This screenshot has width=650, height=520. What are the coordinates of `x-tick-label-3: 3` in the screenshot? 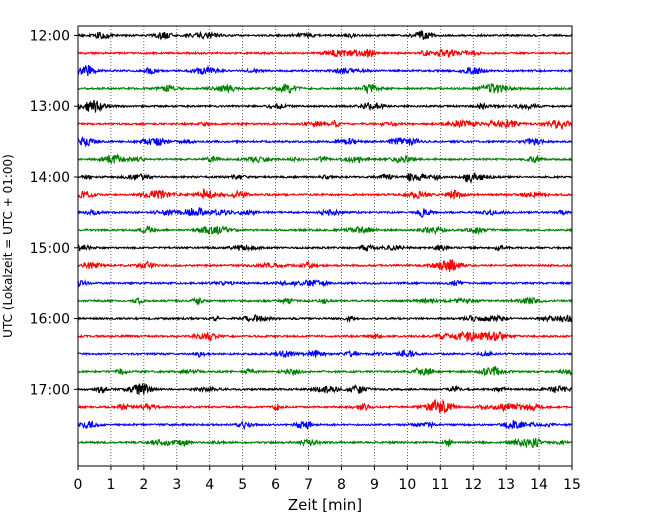 It's located at (176, 485).